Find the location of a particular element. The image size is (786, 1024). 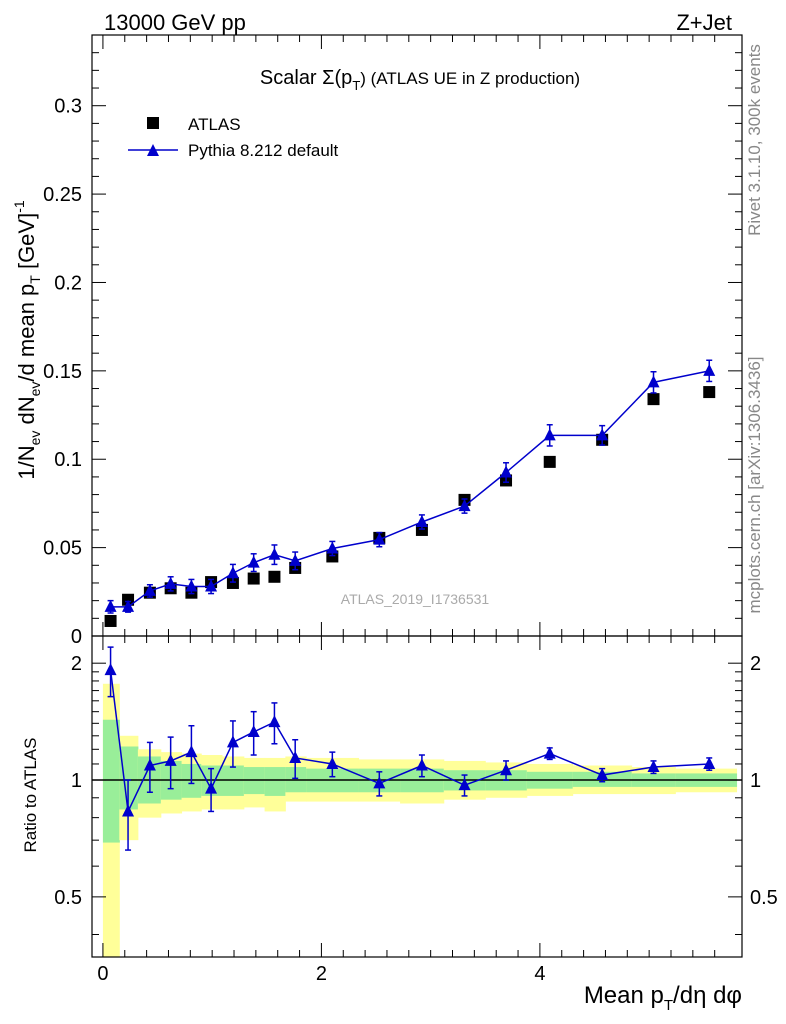

main-title-rest: ) (ATLAS UE in Z production) is located at coordinates (470, 78).